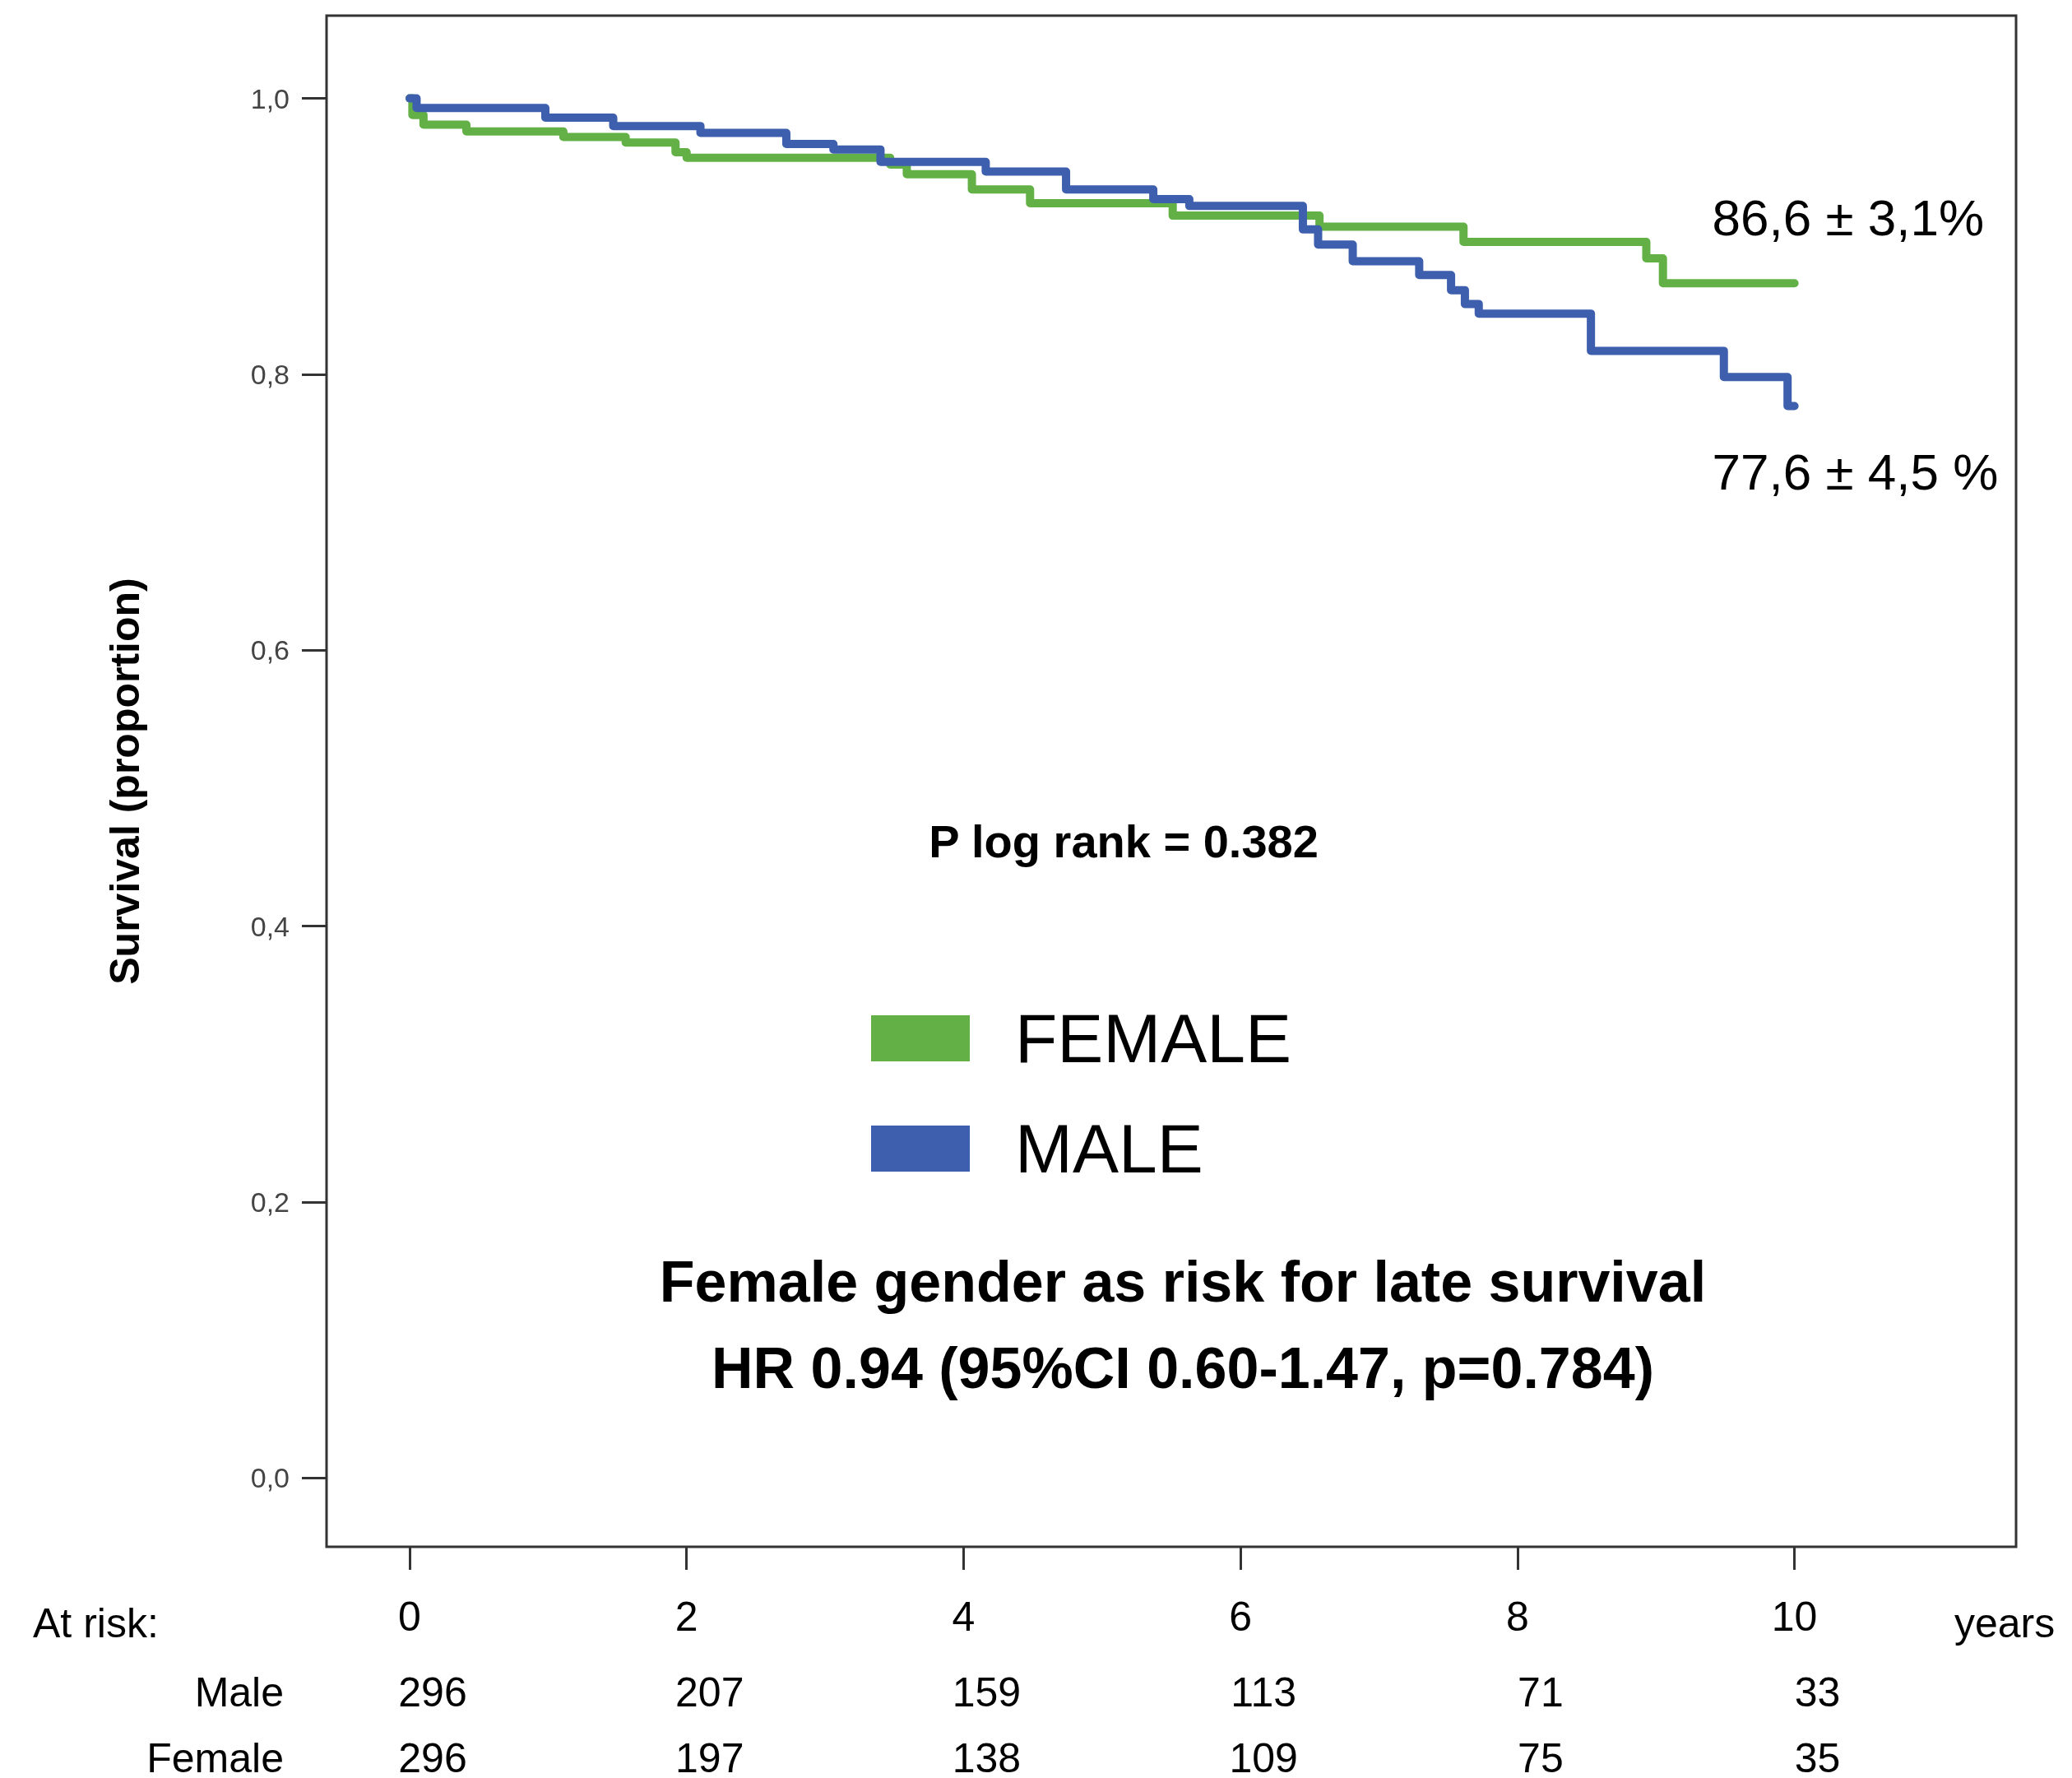 The width and height of the screenshot is (2072, 1778). What do you see at coordinates (1124, 841) in the screenshot?
I see `annotation: P log rank = 0.382` at bounding box center [1124, 841].